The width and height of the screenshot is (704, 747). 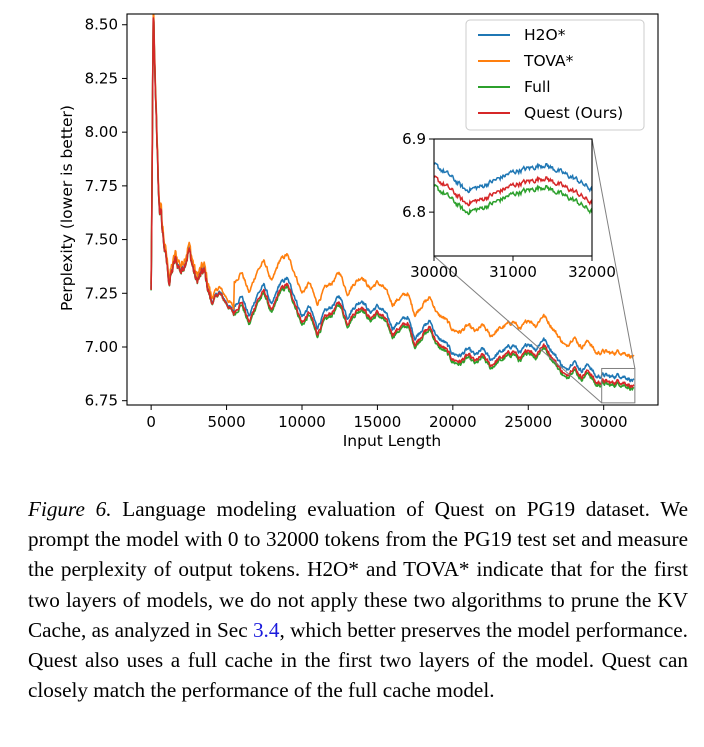 I want to click on y-axis: 6.75 7.00 7.25 7.50 7.75 8.00 8.25 8.50, so click(x=106, y=213).